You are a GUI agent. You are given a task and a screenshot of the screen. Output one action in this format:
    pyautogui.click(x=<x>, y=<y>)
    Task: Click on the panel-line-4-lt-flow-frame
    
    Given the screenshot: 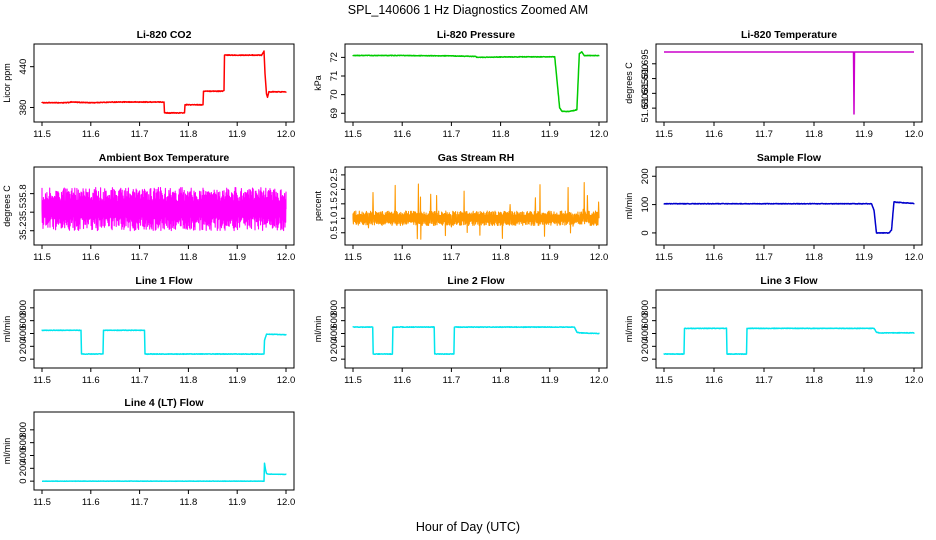 What is the action you would take?
    pyautogui.click(x=164, y=451)
    